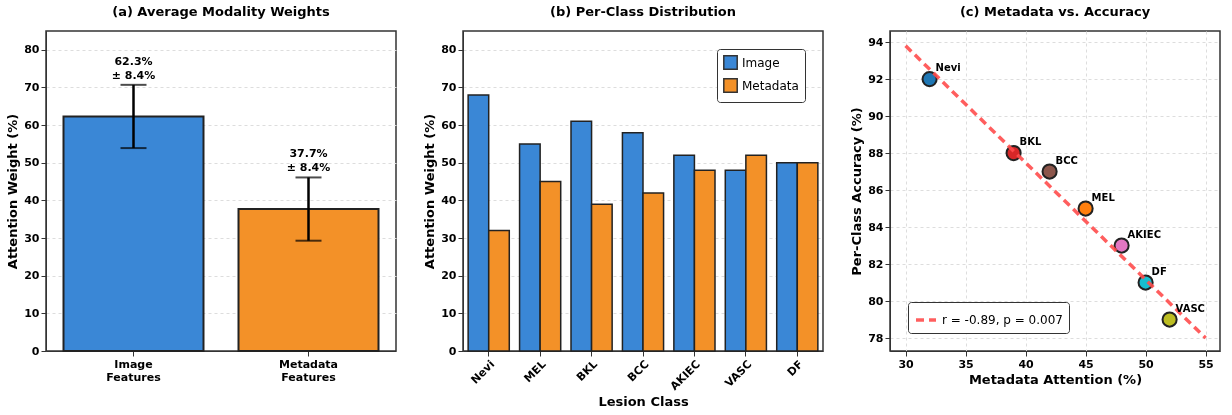 This screenshot has height=415, width=1232. What do you see at coordinates (1146, 364) in the screenshot?
I see `x-tick-label: 50` at bounding box center [1146, 364].